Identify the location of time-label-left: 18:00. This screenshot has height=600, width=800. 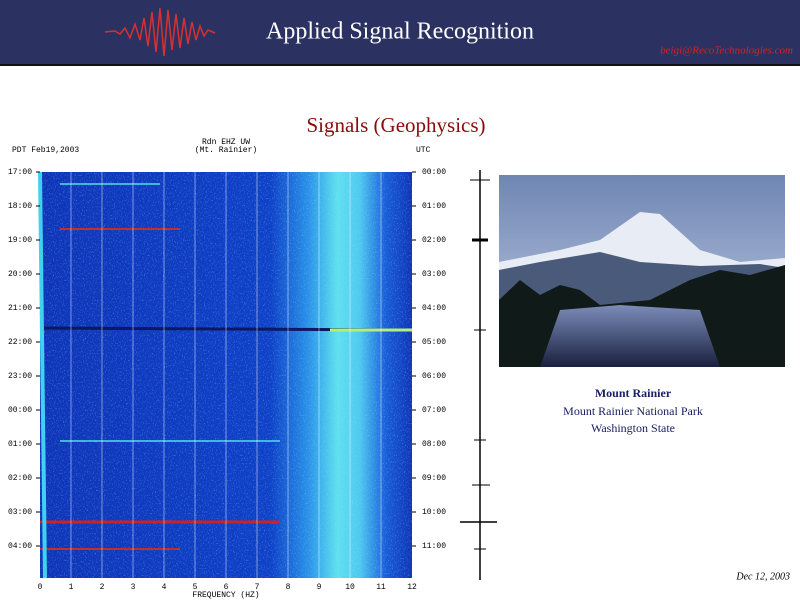
(20, 206).